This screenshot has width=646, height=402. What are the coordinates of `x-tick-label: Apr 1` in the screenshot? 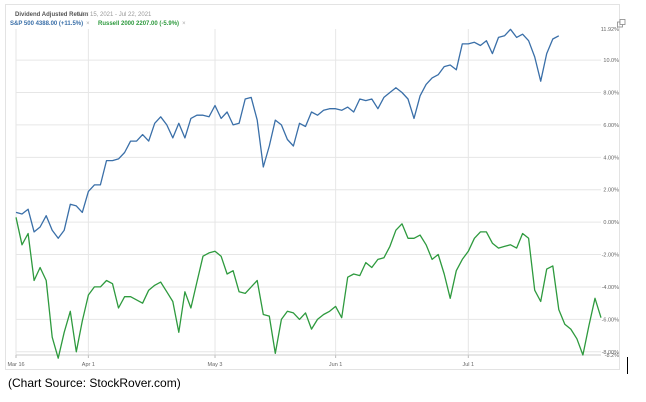 It's located at (88, 365).